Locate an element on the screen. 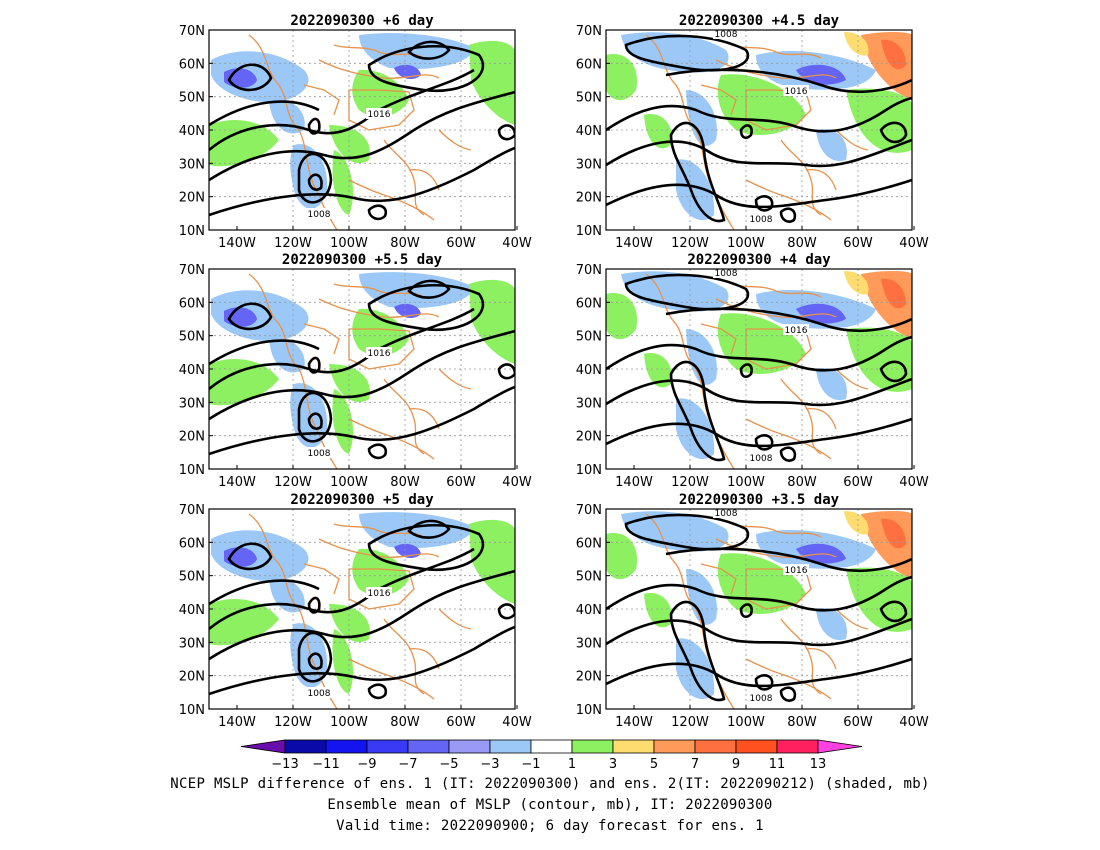  lon-tick-label: 40W is located at coordinates (914, 722).